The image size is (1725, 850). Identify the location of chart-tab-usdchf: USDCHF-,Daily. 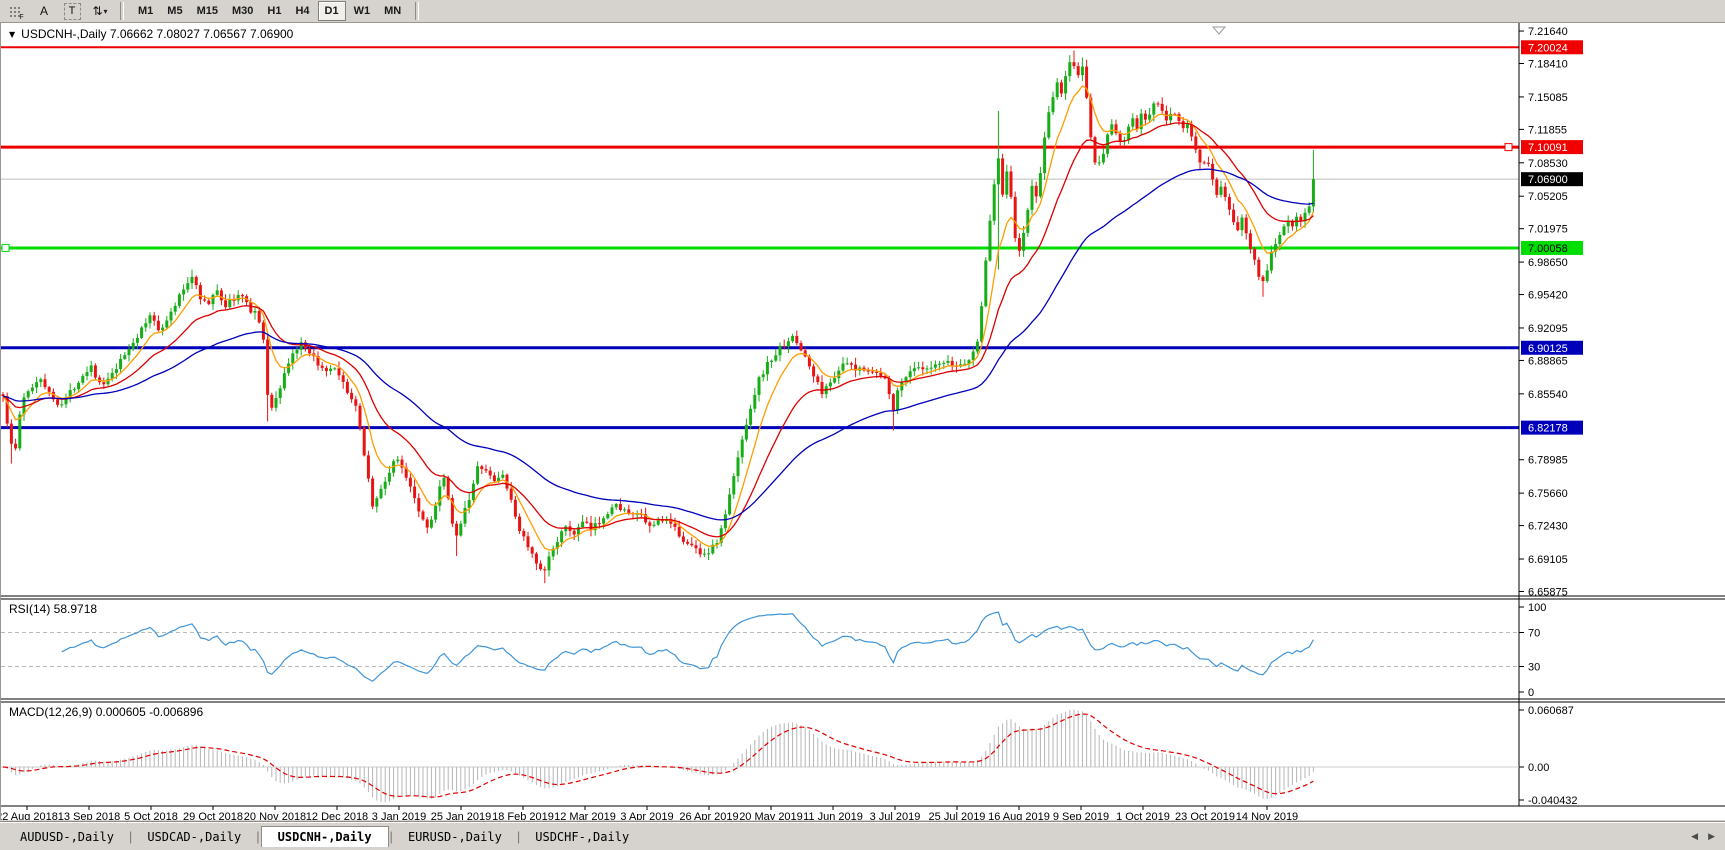
(582, 836).